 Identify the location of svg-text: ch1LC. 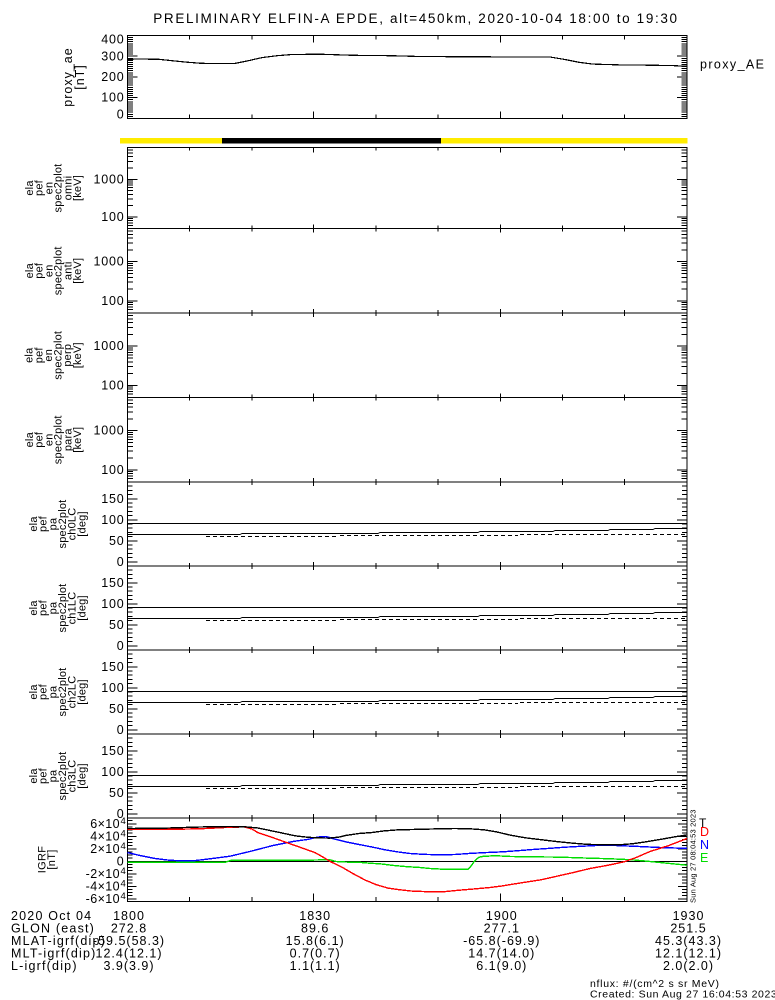
(73, 608).